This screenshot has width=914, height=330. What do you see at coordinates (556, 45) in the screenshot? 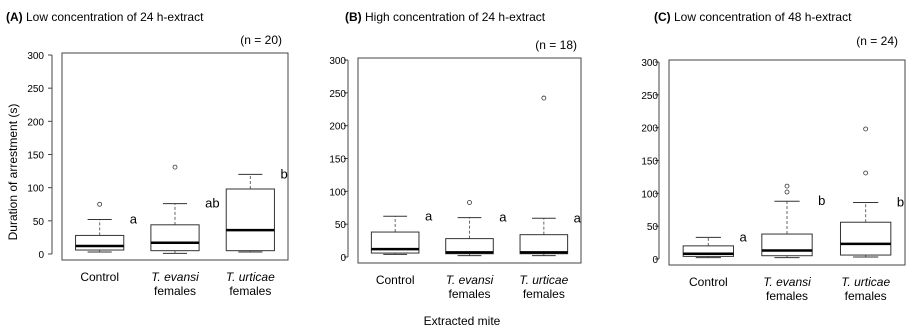
I see `sample-size-label: (n = 18)` at bounding box center [556, 45].